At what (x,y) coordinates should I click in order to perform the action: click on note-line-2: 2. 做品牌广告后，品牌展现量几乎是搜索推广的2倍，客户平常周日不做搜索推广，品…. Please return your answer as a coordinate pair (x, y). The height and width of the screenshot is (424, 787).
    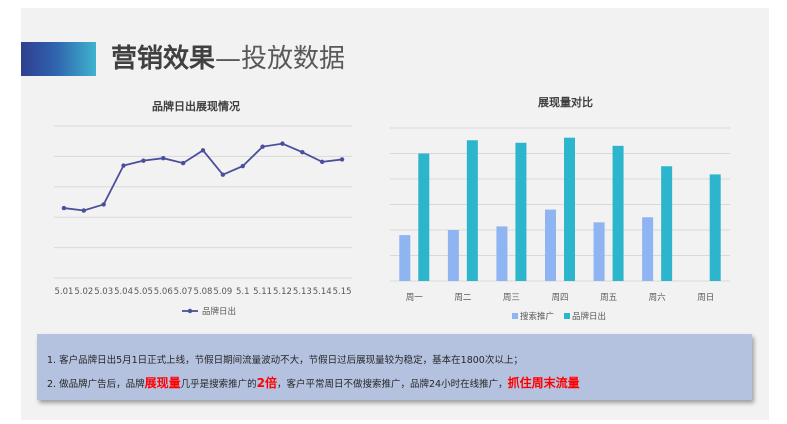
    Looking at the image, I should click on (313, 382).